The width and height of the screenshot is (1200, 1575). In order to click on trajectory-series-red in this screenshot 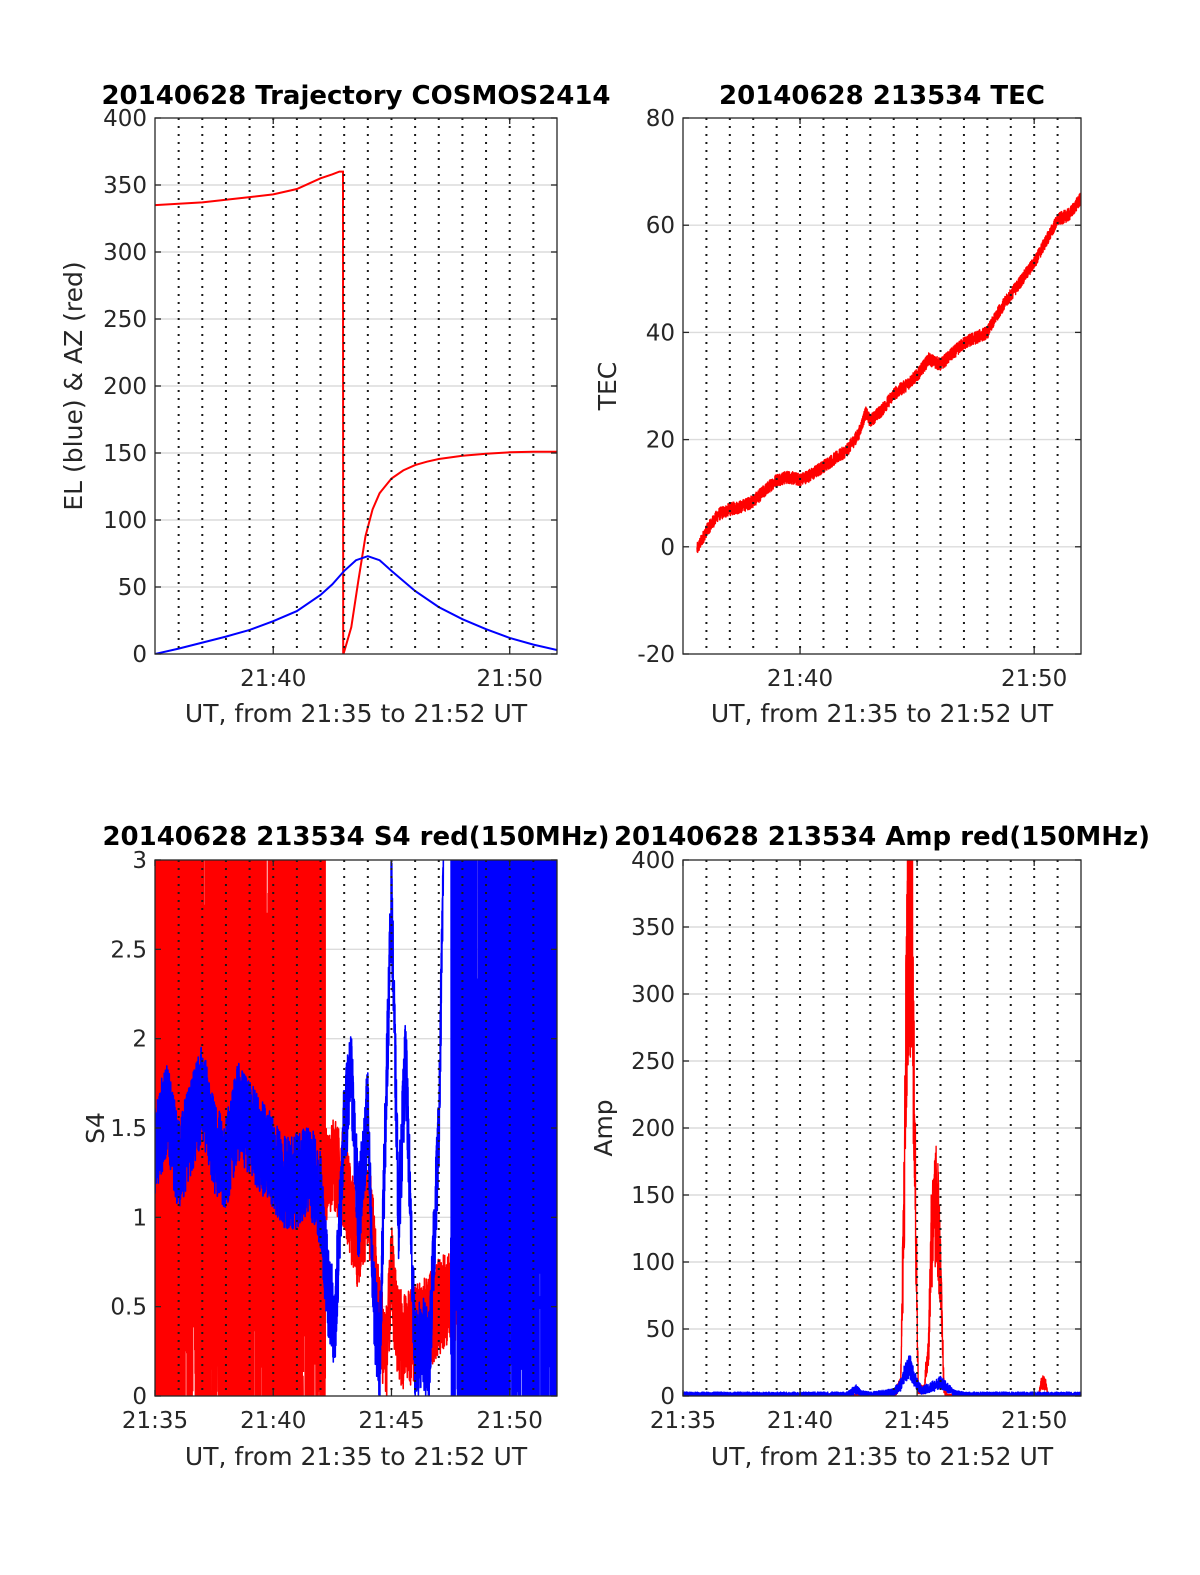, I will do `click(356, 412)`.